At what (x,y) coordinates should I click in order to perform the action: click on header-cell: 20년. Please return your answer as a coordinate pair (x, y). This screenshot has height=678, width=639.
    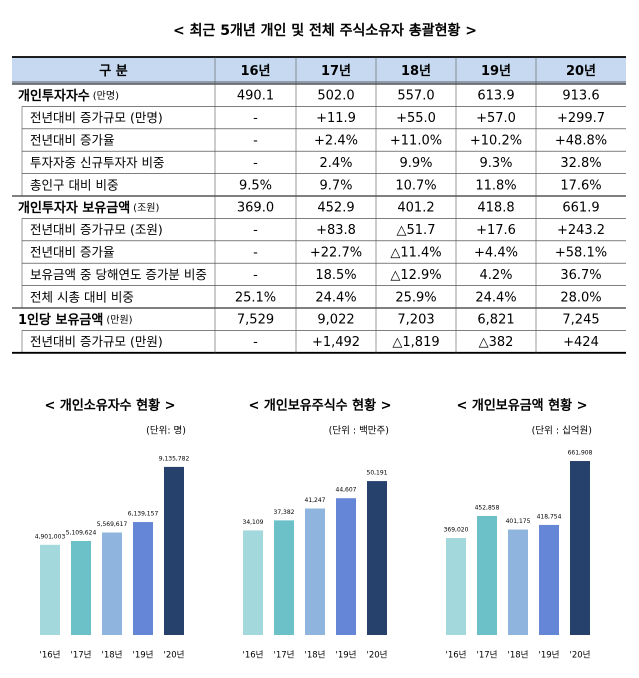
    Looking at the image, I should click on (581, 71).